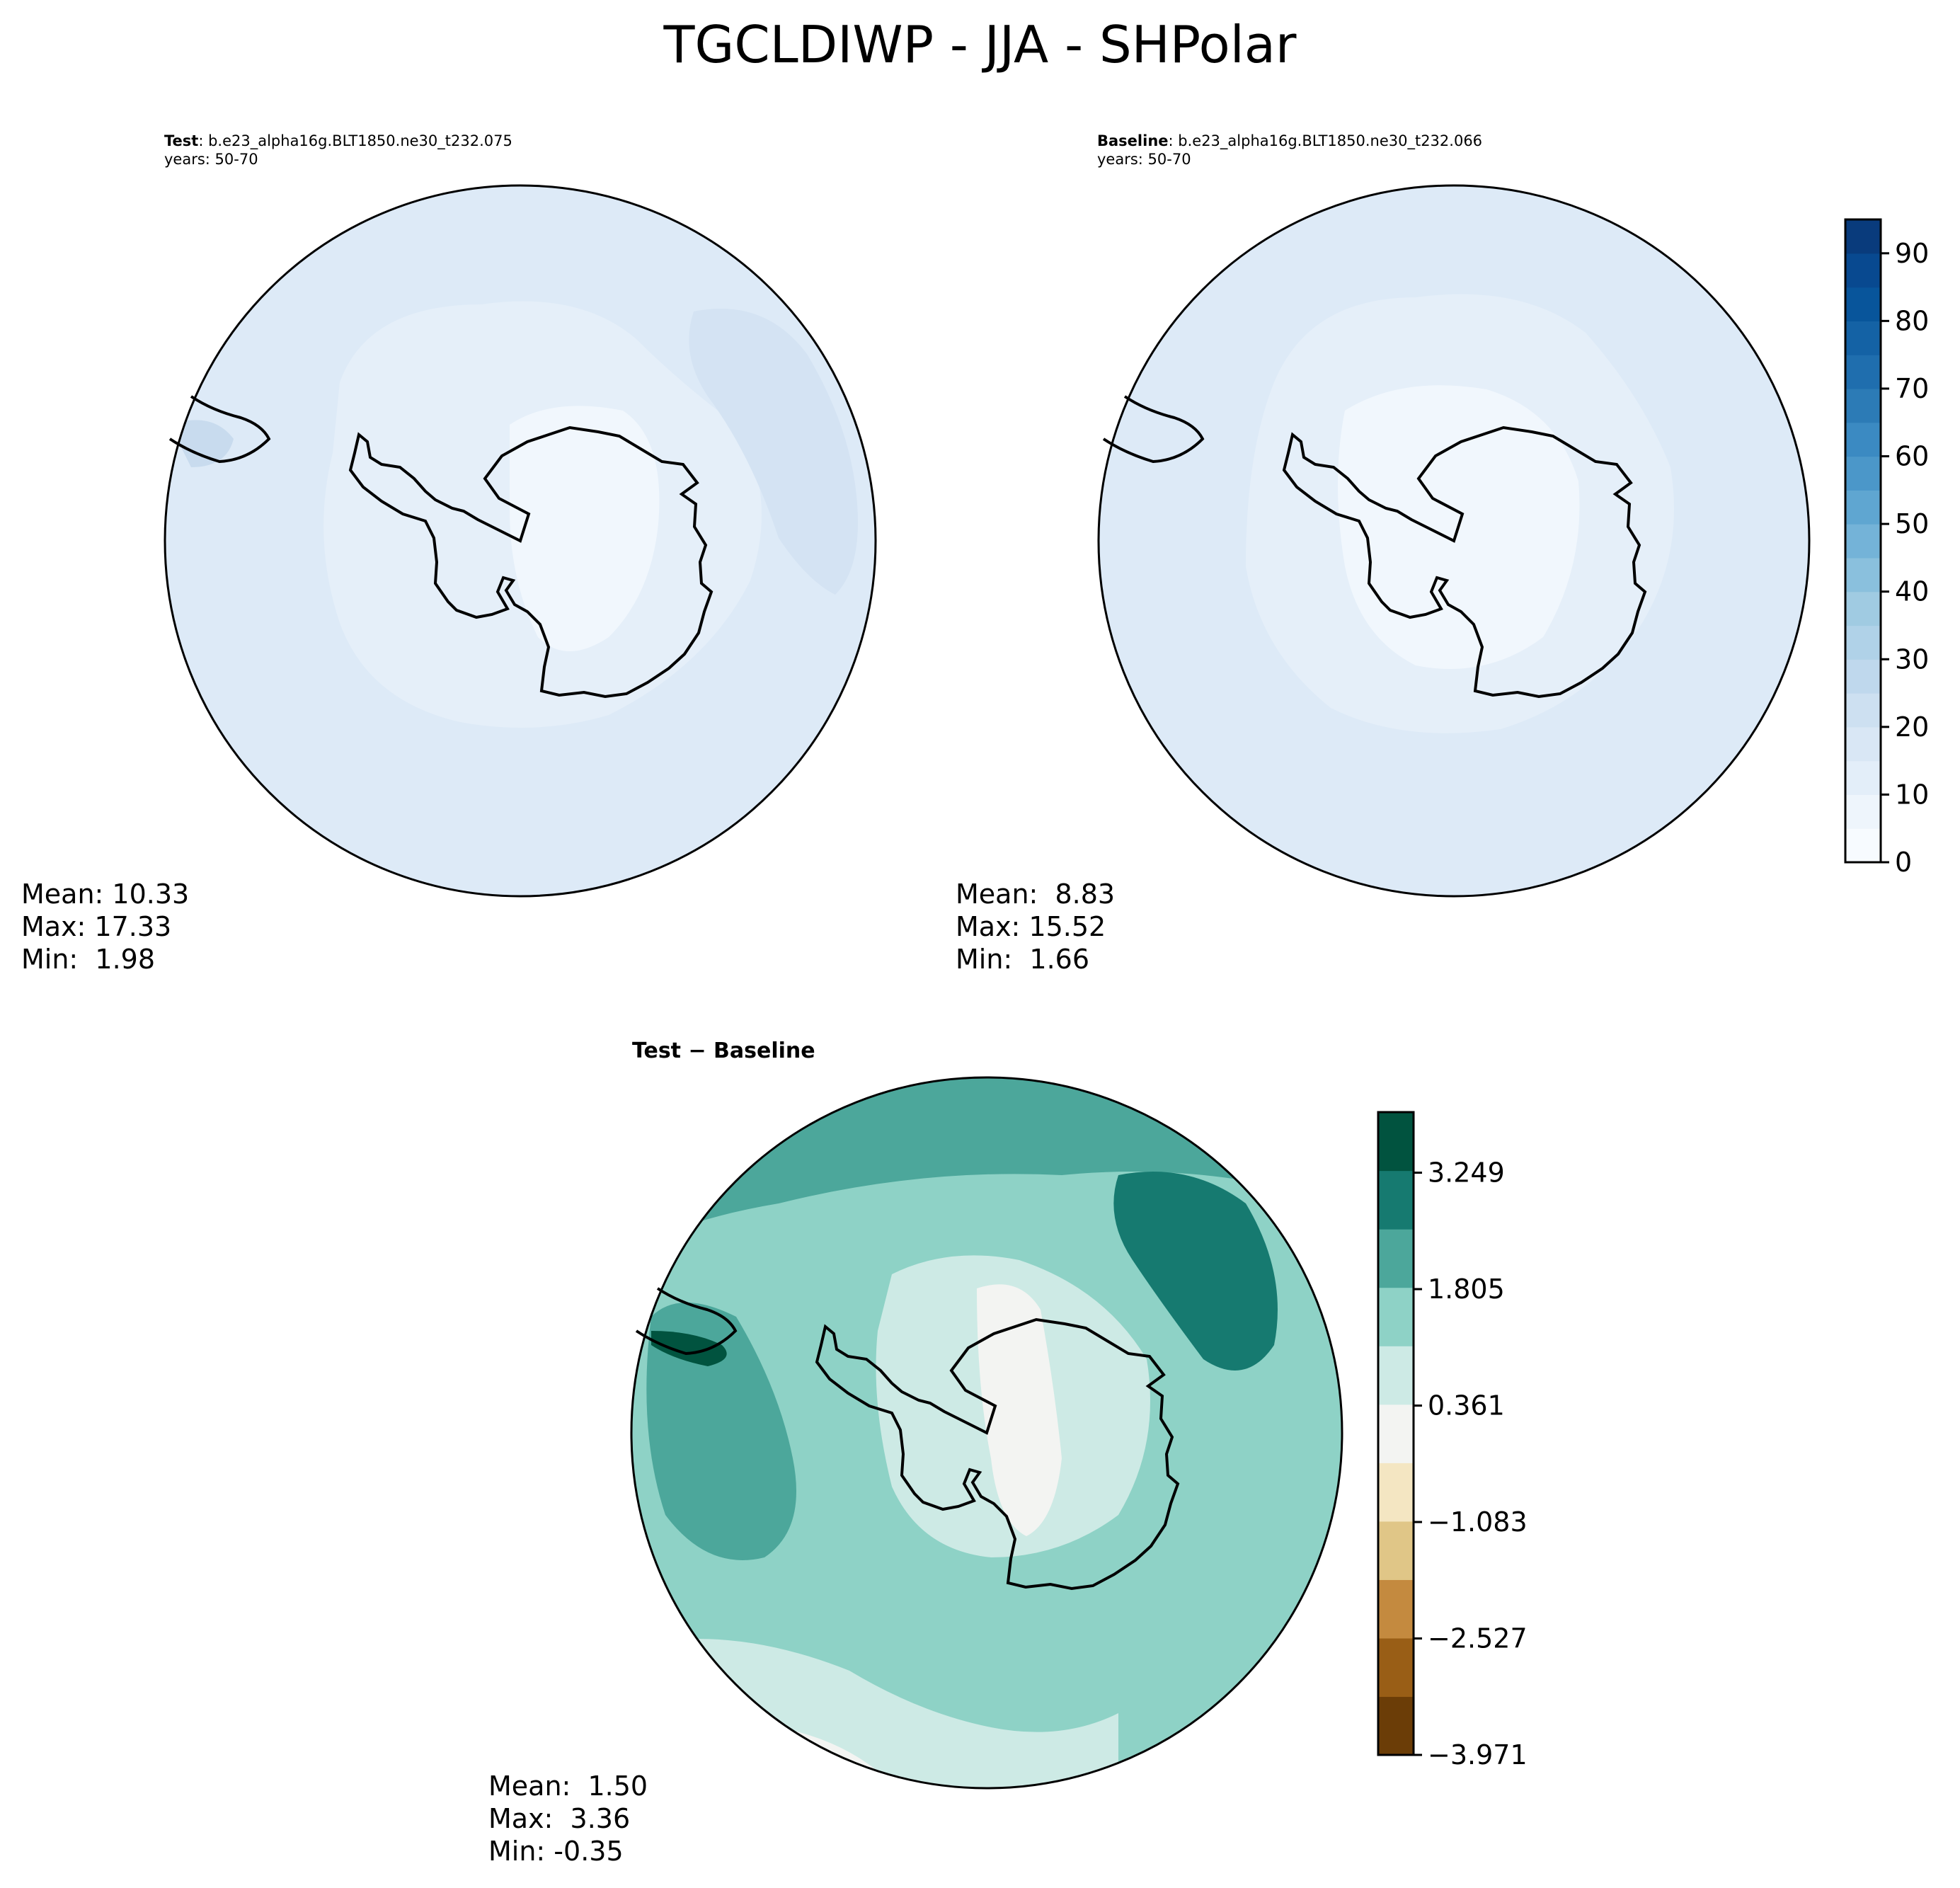 This screenshot has width=1960, height=1888. I want to click on baseline-stats: Mean: 8.83 Max: 15.52 Min: 1.66, so click(1035, 927).